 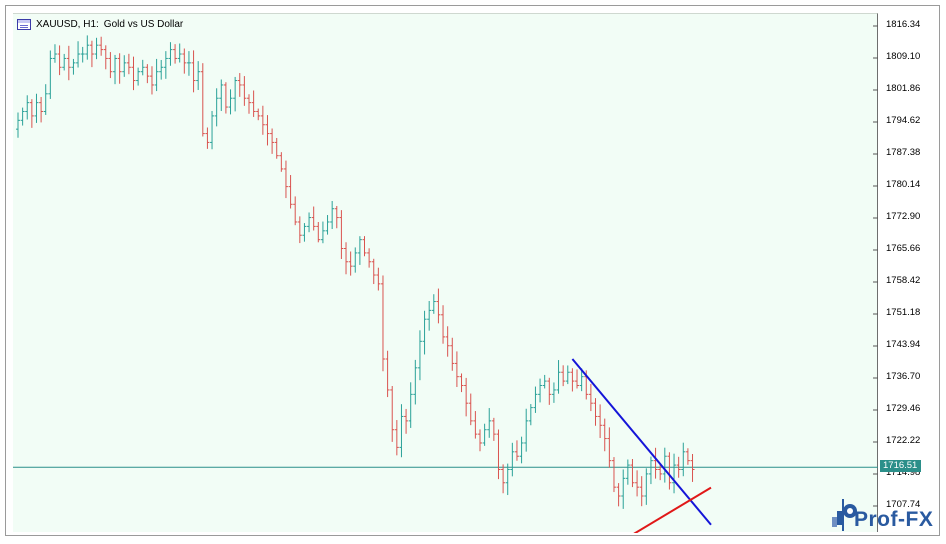 I want to click on resistance-trendline, so click(x=641, y=442).